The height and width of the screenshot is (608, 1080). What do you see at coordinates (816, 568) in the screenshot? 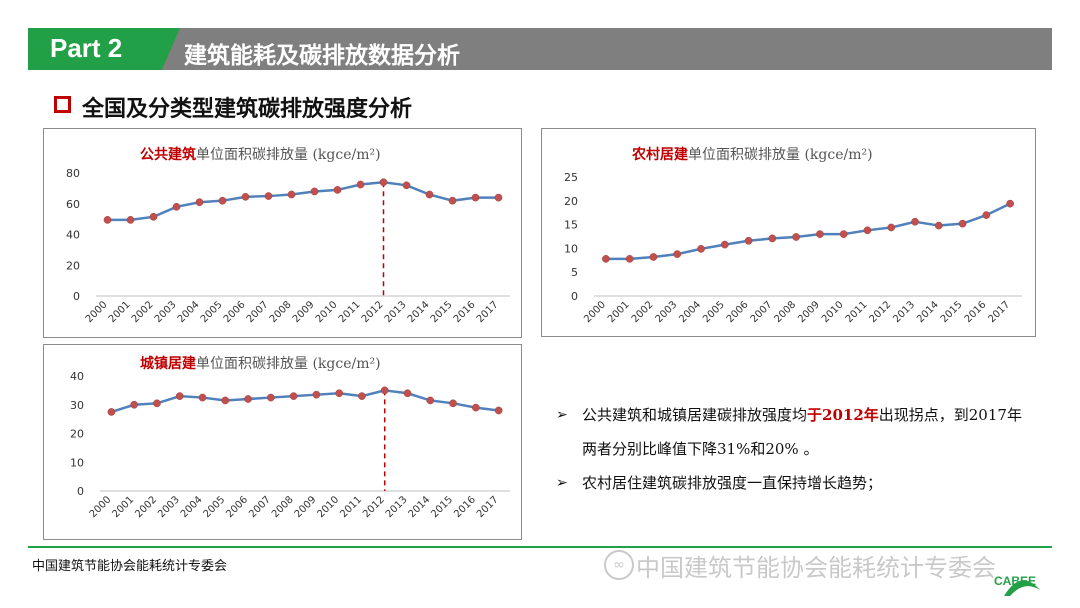
I see `watermark: 中国建筑节能协会能耗统计专委会` at bounding box center [816, 568].